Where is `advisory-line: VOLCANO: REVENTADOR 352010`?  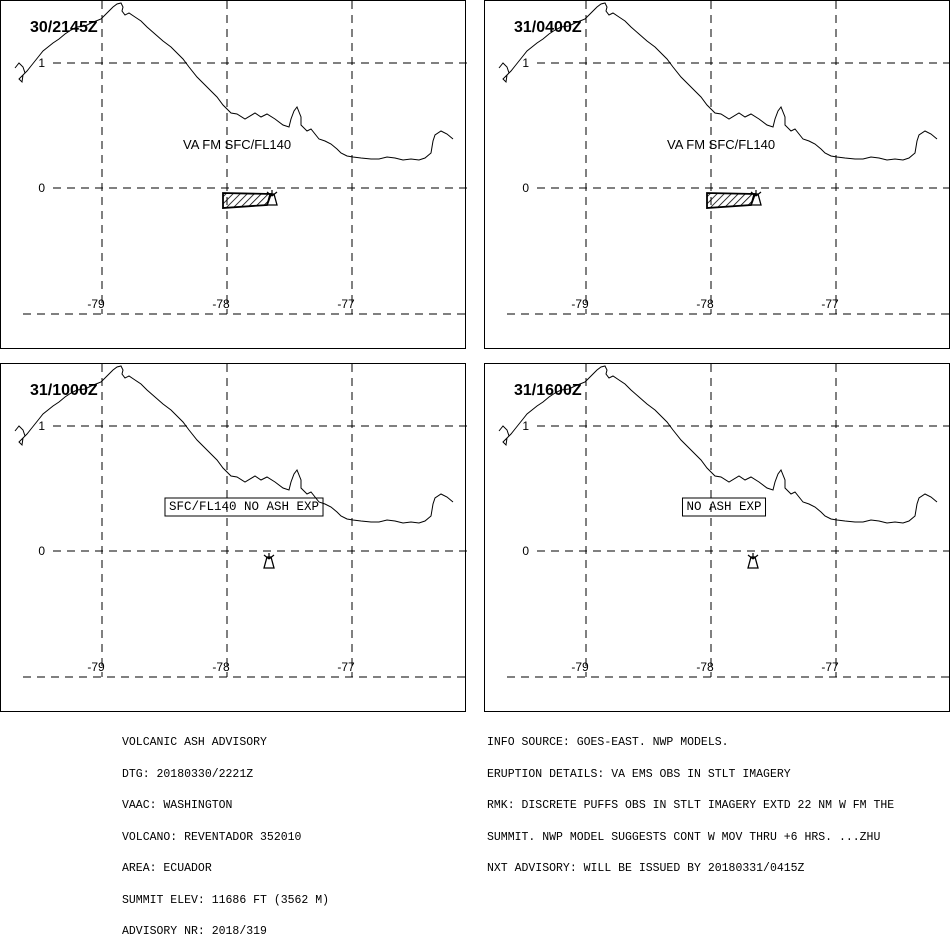
advisory-line: VOLCANO: REVENTADOR 352010 is located at coordinates (212, 837).